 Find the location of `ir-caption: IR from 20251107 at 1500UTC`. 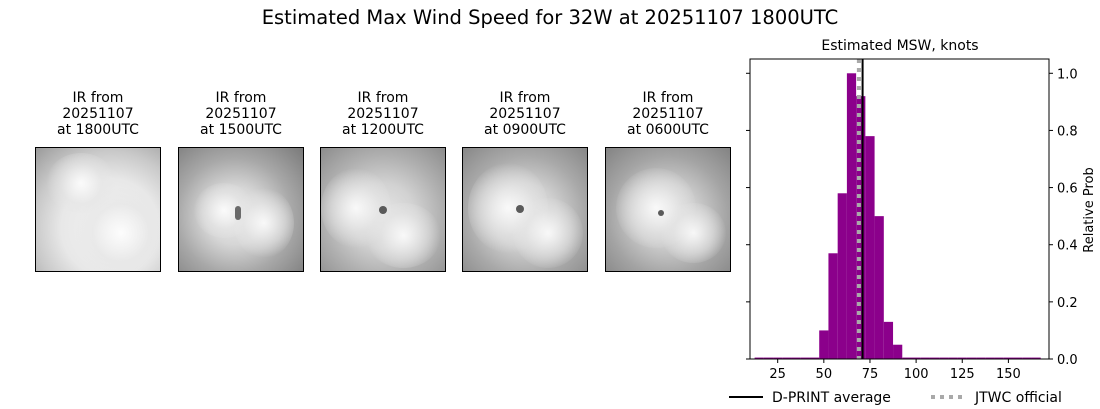

ir-caption: IR from 20251107 at 1500UTC is located at coordinates (241, 114).